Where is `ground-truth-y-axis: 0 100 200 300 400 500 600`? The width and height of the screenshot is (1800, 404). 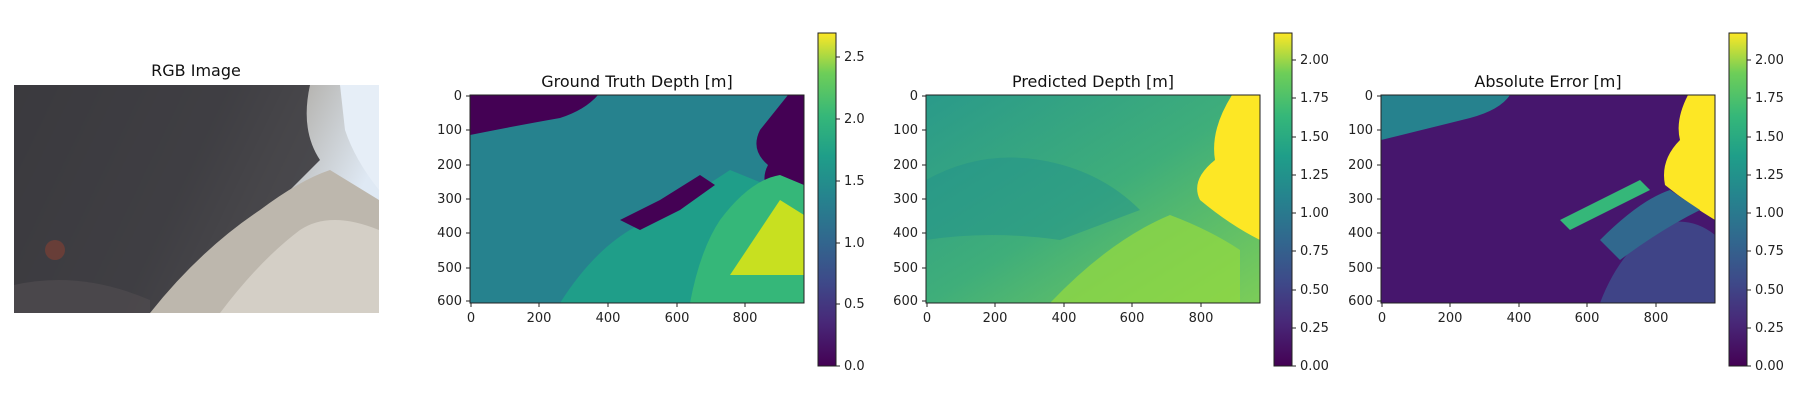 ground-truth-y-axis: 0 100 200 300 400 500 600 is located at coordinates (453, 199).